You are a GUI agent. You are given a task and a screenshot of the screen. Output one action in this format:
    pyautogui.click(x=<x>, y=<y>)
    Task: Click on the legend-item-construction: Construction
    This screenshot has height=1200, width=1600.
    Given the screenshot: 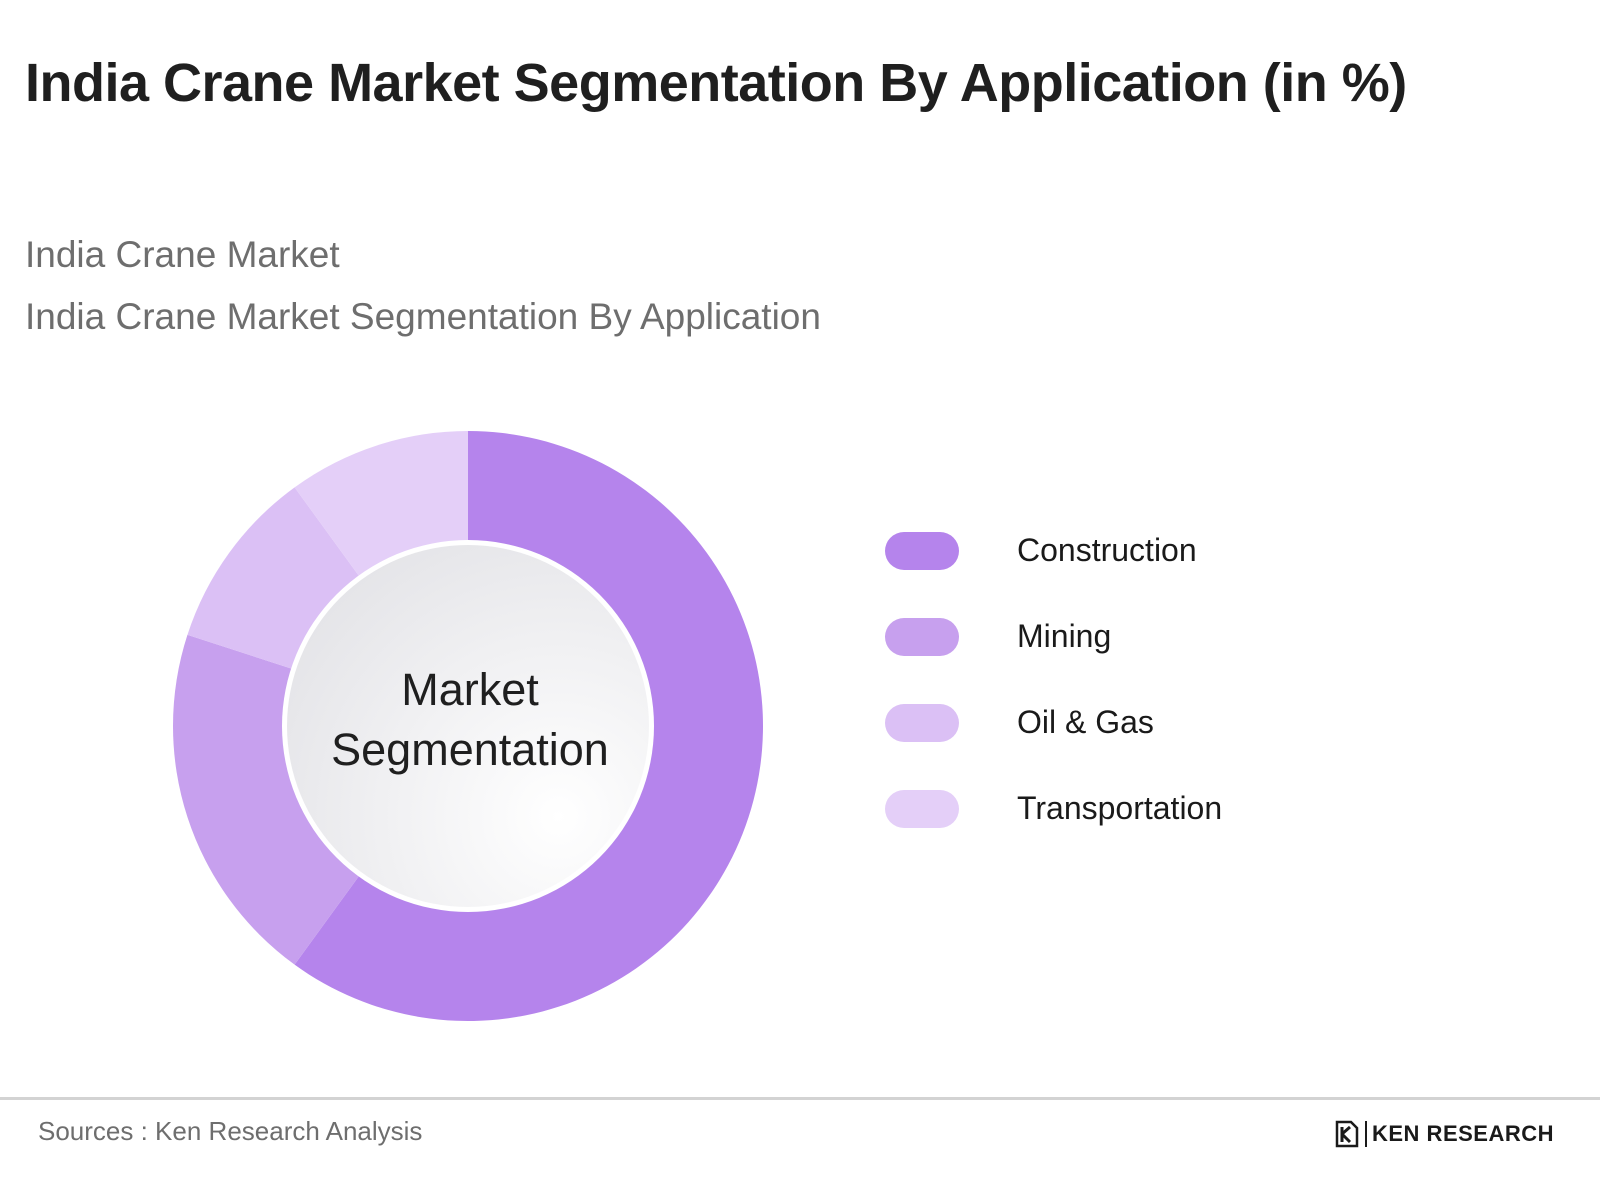 What is the action you would take?
    pyautogui.click(x=1185, y=550)
    